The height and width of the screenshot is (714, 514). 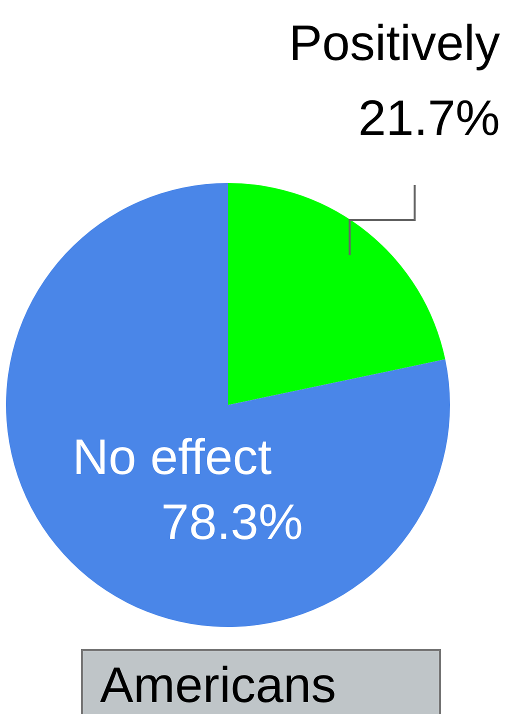 I want to click on slice-label: No effect, so click(x=172, y=456).